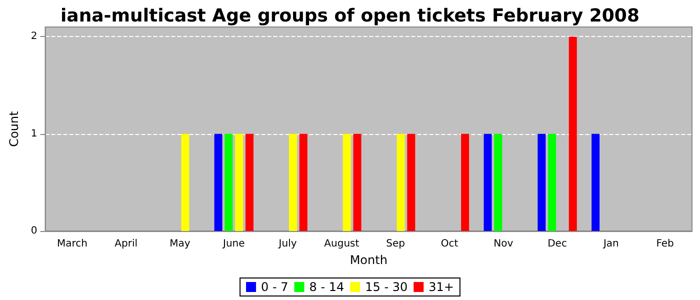 Image resolution: width=700 pixels, height=300 pixels. I want to click on y-tick-label: 0, so click(34, 231).